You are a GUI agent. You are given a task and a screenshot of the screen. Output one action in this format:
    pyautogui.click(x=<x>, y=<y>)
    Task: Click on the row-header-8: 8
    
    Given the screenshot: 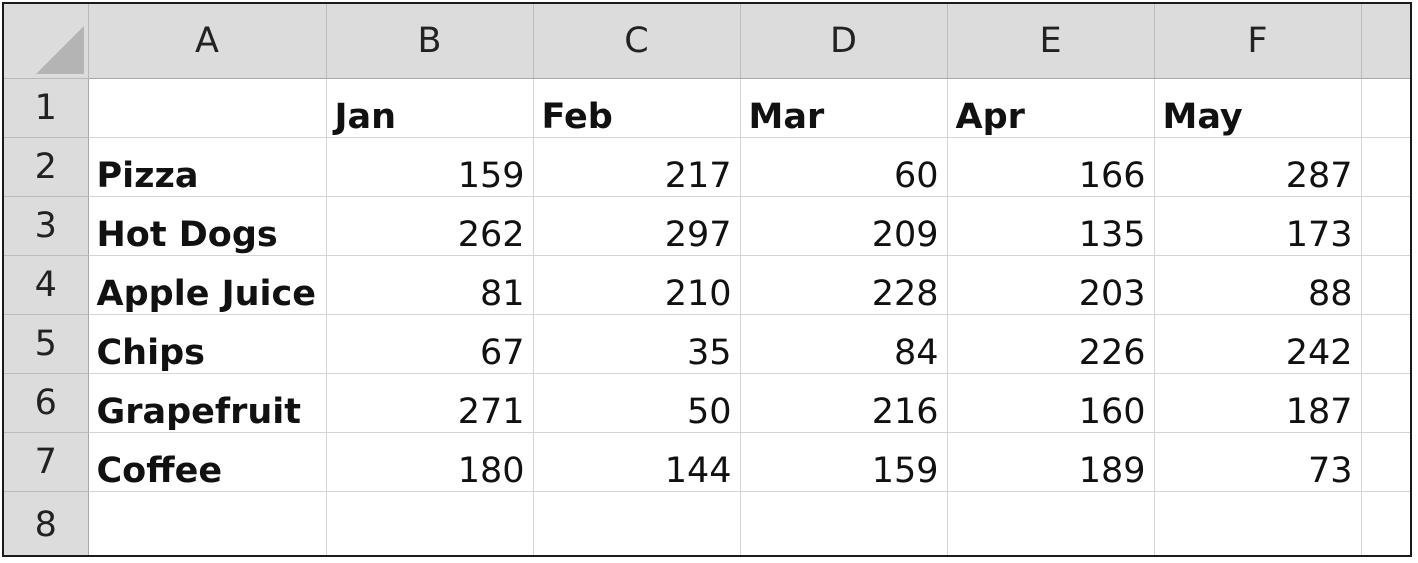 What is the action you would take?
    pyautogui.click(x=46, y=523)
    